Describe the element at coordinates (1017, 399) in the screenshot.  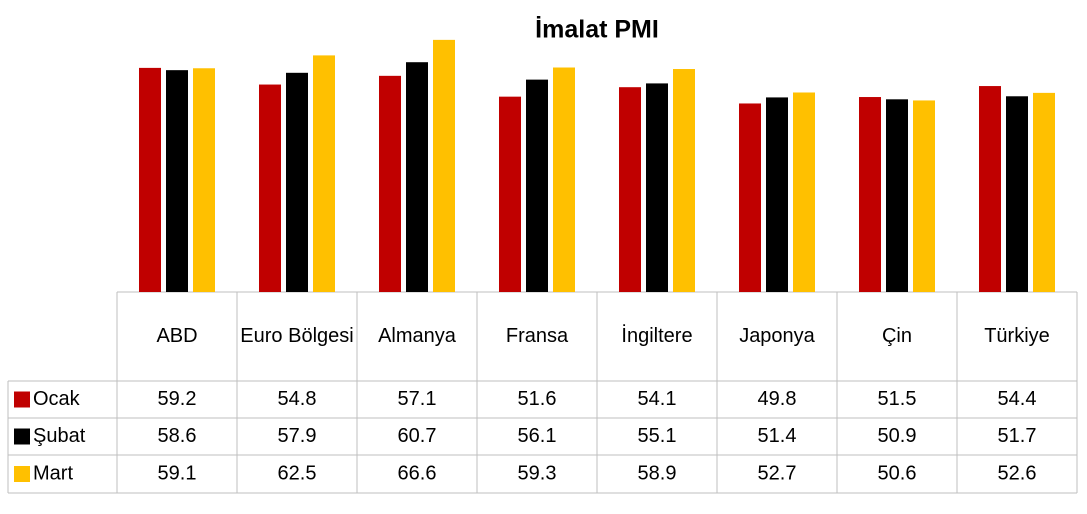
I see `table-value: 54.4` at that location.